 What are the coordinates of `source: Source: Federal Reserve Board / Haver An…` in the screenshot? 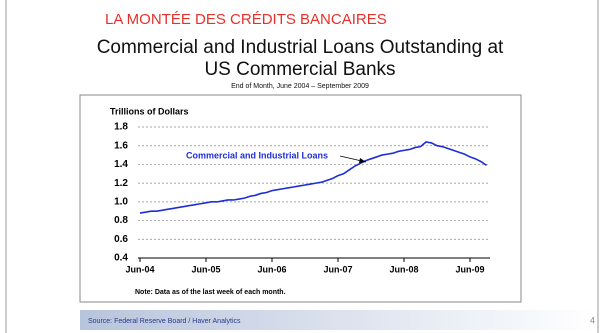 It's located at (164, 321).